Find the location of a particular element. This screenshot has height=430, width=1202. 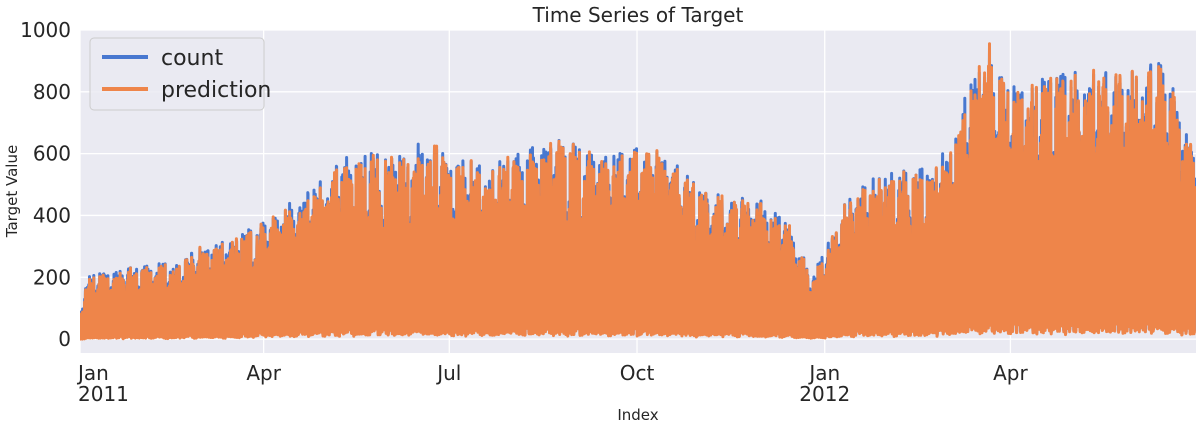

legend-label-count: count is located at coordinates (192, 58).